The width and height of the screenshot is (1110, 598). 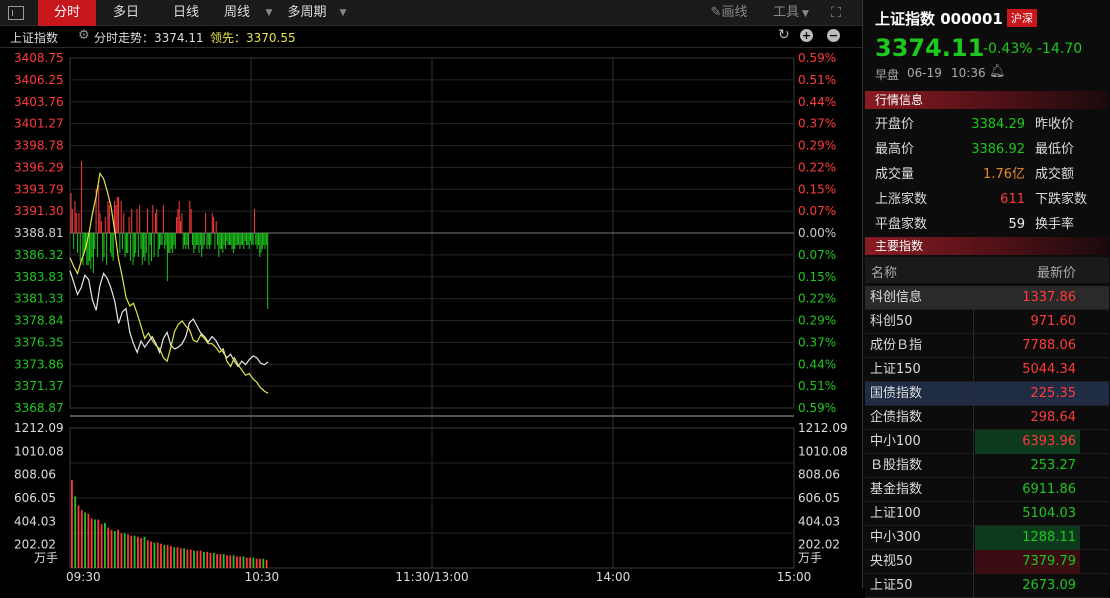 I want to click on index-row: 企债指数 298.64, so click(x=987, y=418).